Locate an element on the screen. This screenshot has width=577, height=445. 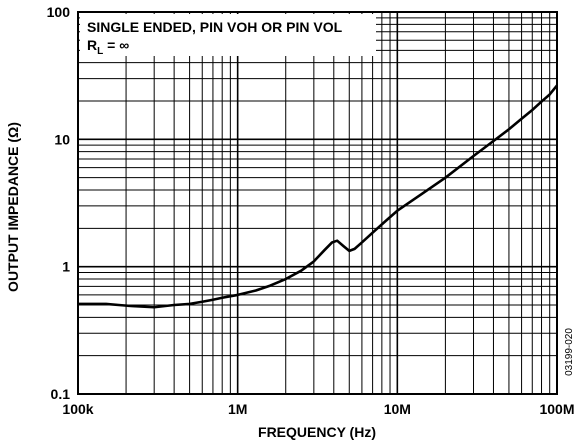
x-tick-label: 10M is located at coordinates (397, 409).